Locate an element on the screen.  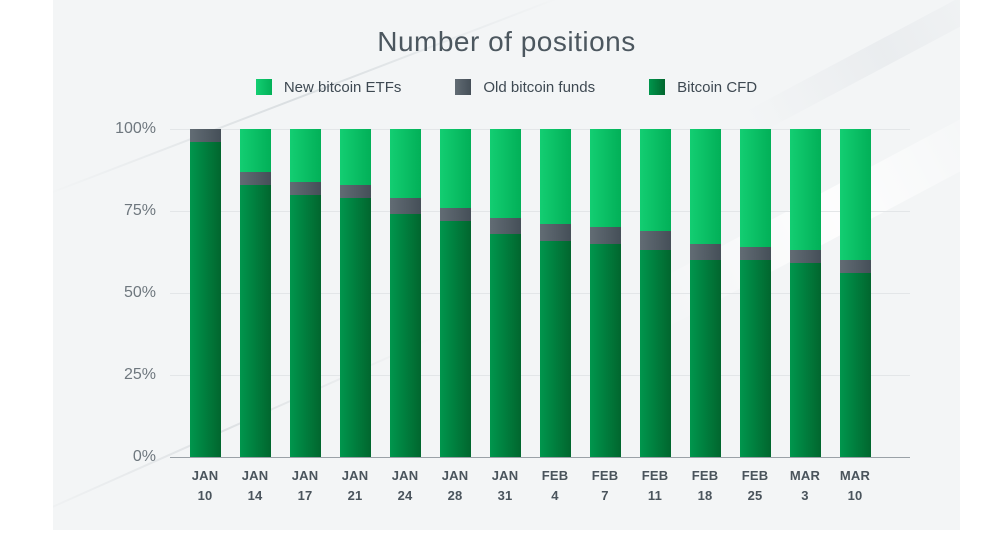
x-axis-label: FEB 7 is located at coordinates (605, 485).